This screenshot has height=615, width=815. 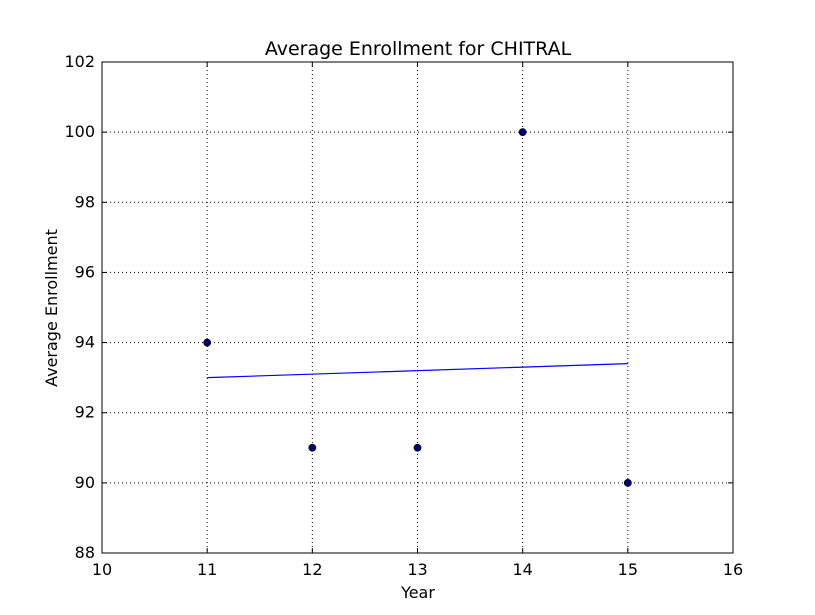 What do you see at coordinates (522, 569) in the screenshot?
I see `x-tick-label: 14` at bounding box center [522, 569].